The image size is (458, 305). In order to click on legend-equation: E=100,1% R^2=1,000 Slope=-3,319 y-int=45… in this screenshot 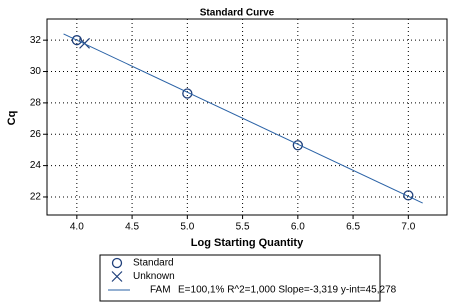, I will do `click(287, 290)`.